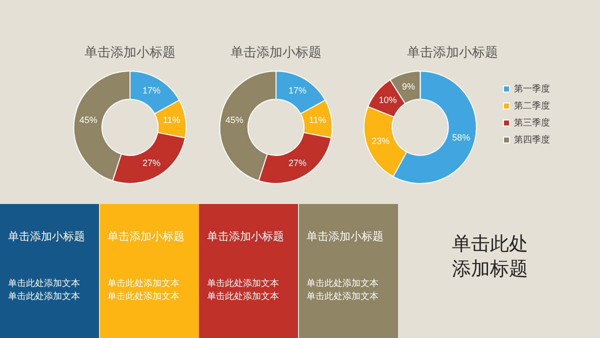 This screenshot has height=338, width=600. I want to click on data-label: 23%, so click(381, 141).